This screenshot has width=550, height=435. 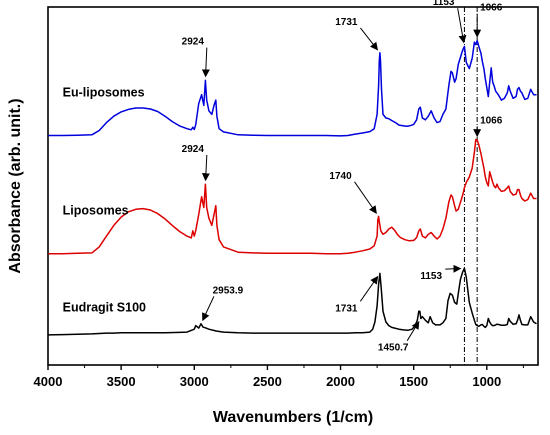 I want to click on peak-label: 1740, so click(x=340, y=176).